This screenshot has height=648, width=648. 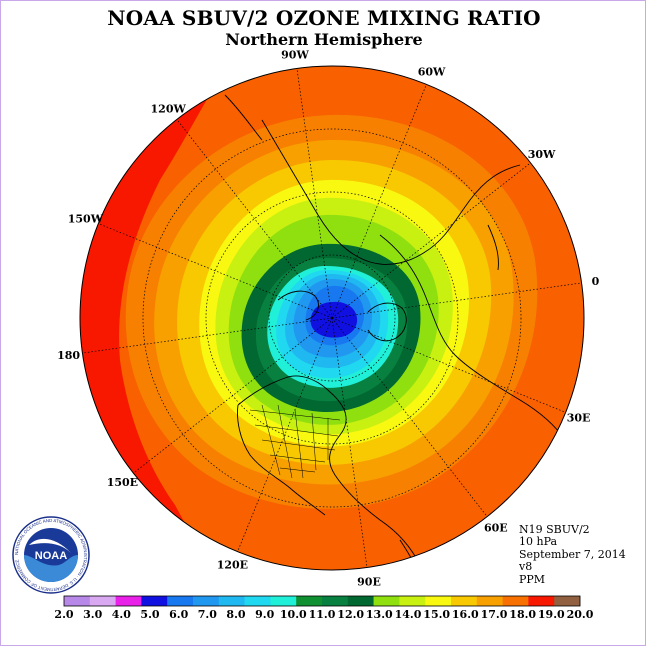 I want to click on colorbar-tick-label: 18.0, so click(x=522, y=614).